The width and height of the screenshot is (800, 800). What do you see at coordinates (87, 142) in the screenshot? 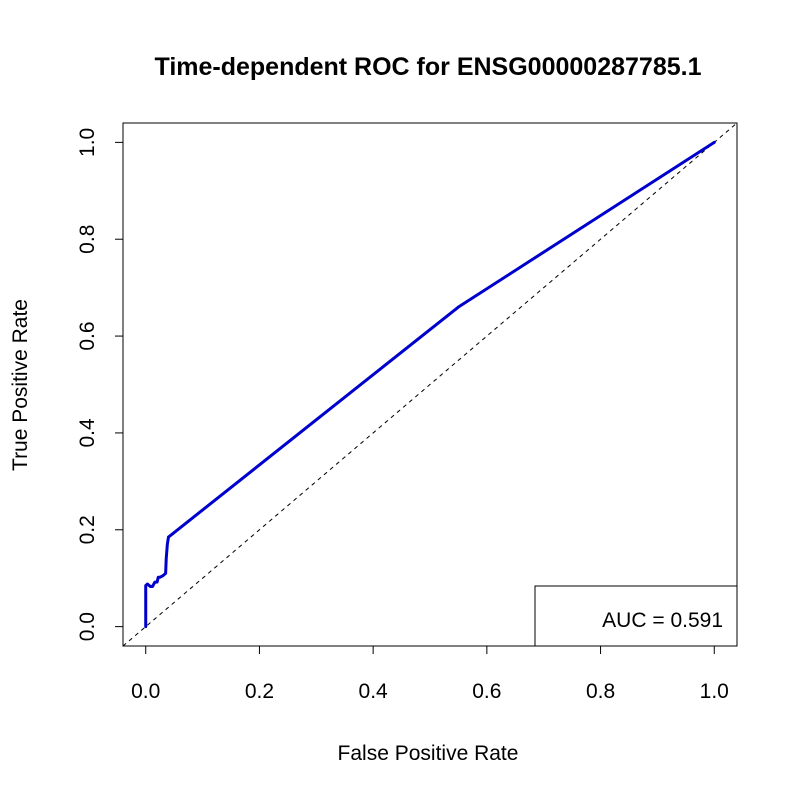
I see `y-tick-label: 1.0` at bounding box center [87, 142].